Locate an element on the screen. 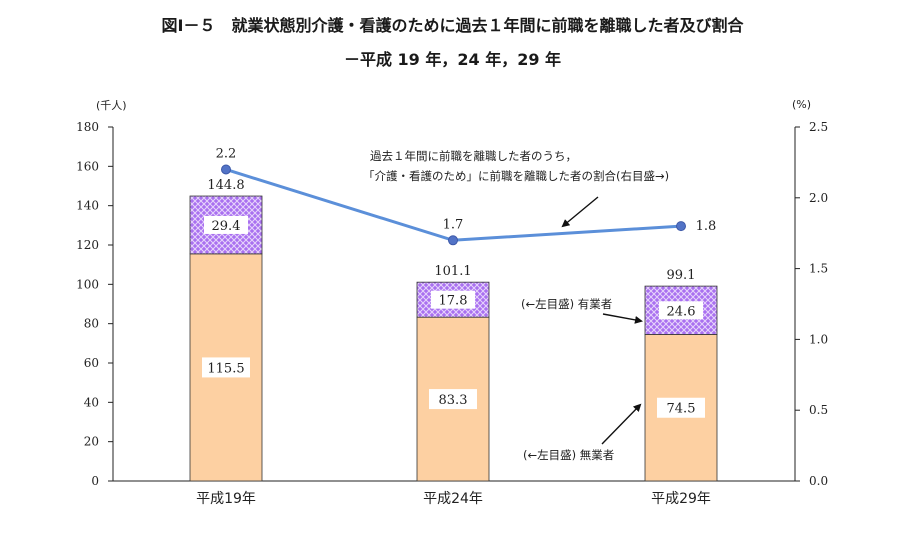 The image size is (905, 540). value-label-unemployed: 74.5 is located at coordinates (681, 409).